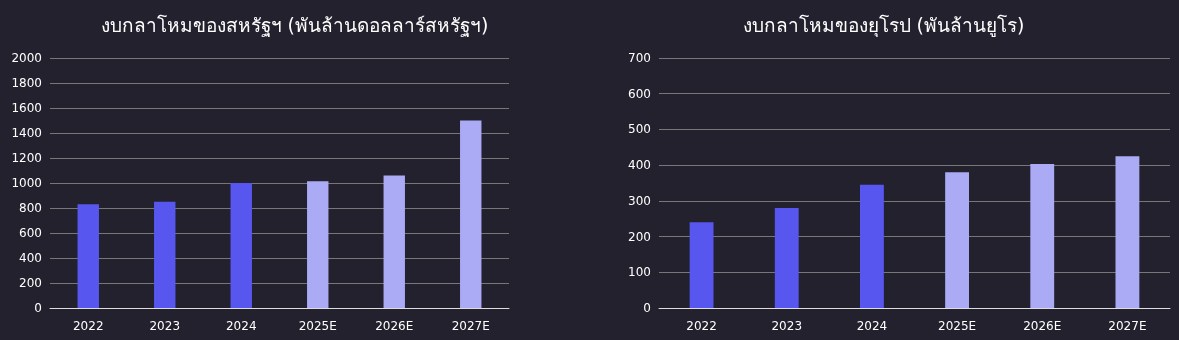  What do you see at coordinates (639, 129) in the screenshot?
I see `y-tick-label: 500` at bounding box center [639, 129].